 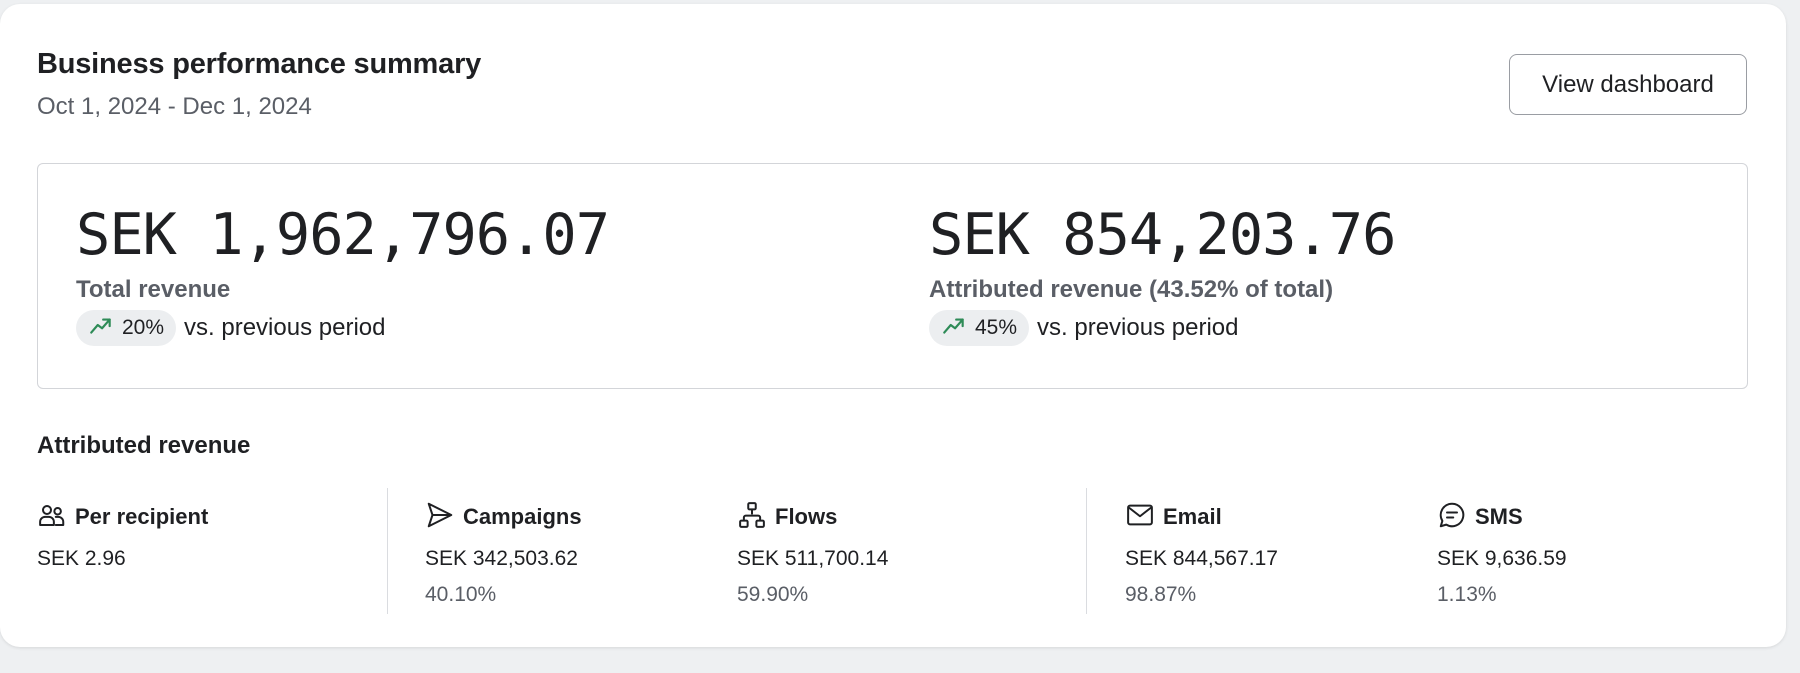 I want to click on total-revenue-change: 20% vs. previous period, so click(x=342, y=328).